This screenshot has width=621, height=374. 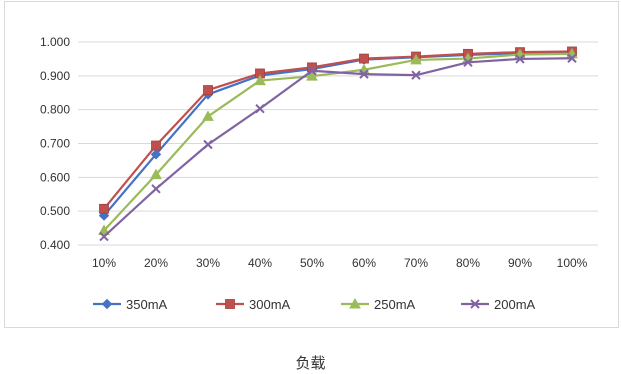 I want to click on y-tick-label: 0.400, so click(x=55, y=245).